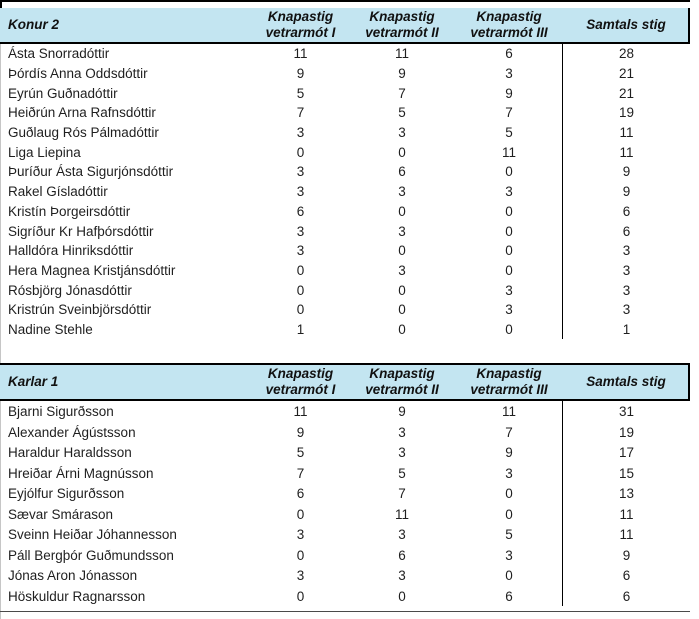 This screenshot has width=699, height=619. I want to click on rider-name-cell: Hreiðar Árni Magnússon, so click(81, 473).